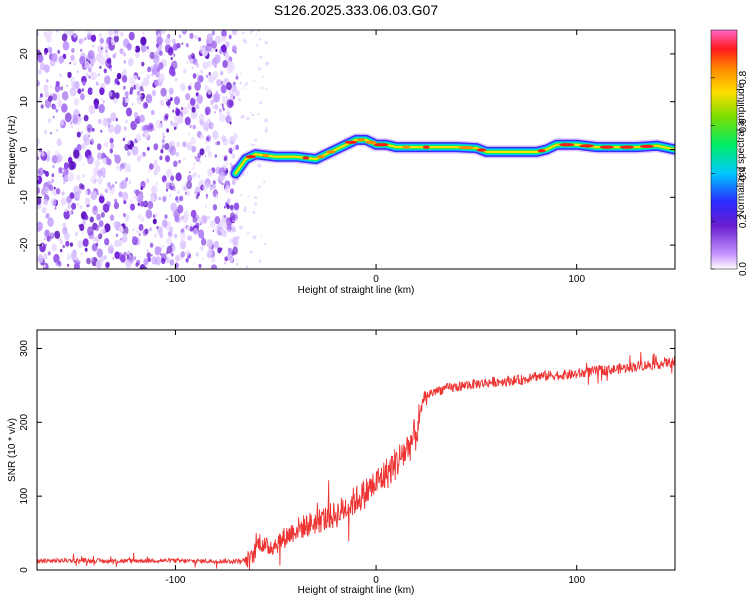  Describe the element at coordinates (175, 580) in the screenshot. I see `x-tick-label: -100` at that location.